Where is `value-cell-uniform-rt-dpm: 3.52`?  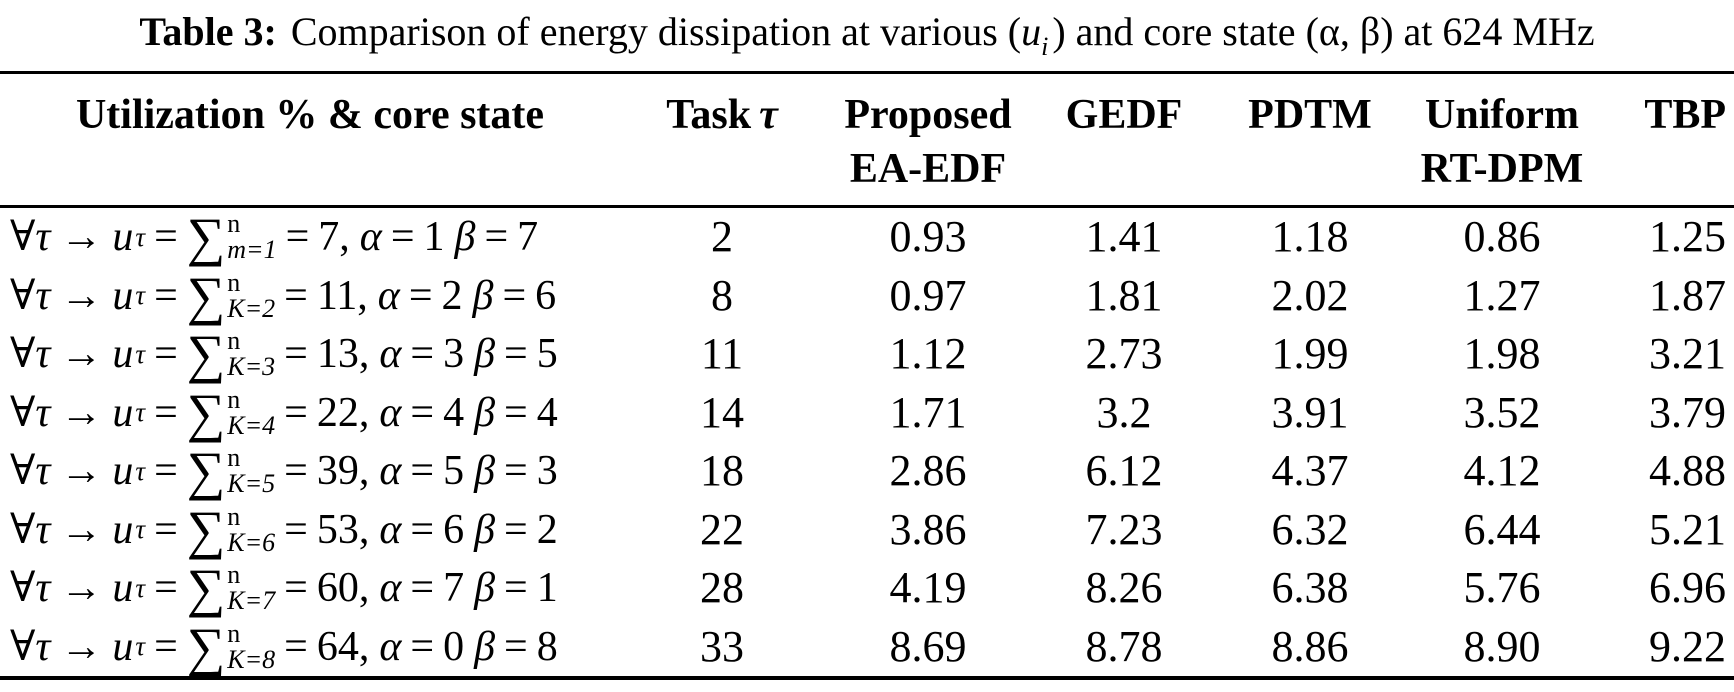 value-cell-uniform-rt-dpm: 3.52 is located at coordinates (1502, 412).